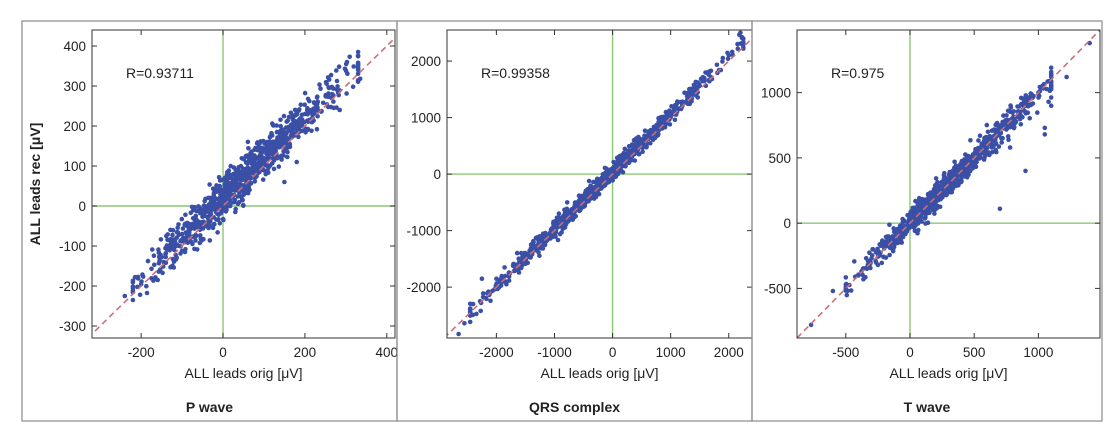  What do you see at coordinates (777, 288) in the screenshot?
I see `y-tick-label: -500` at bounding box center [777, 288].